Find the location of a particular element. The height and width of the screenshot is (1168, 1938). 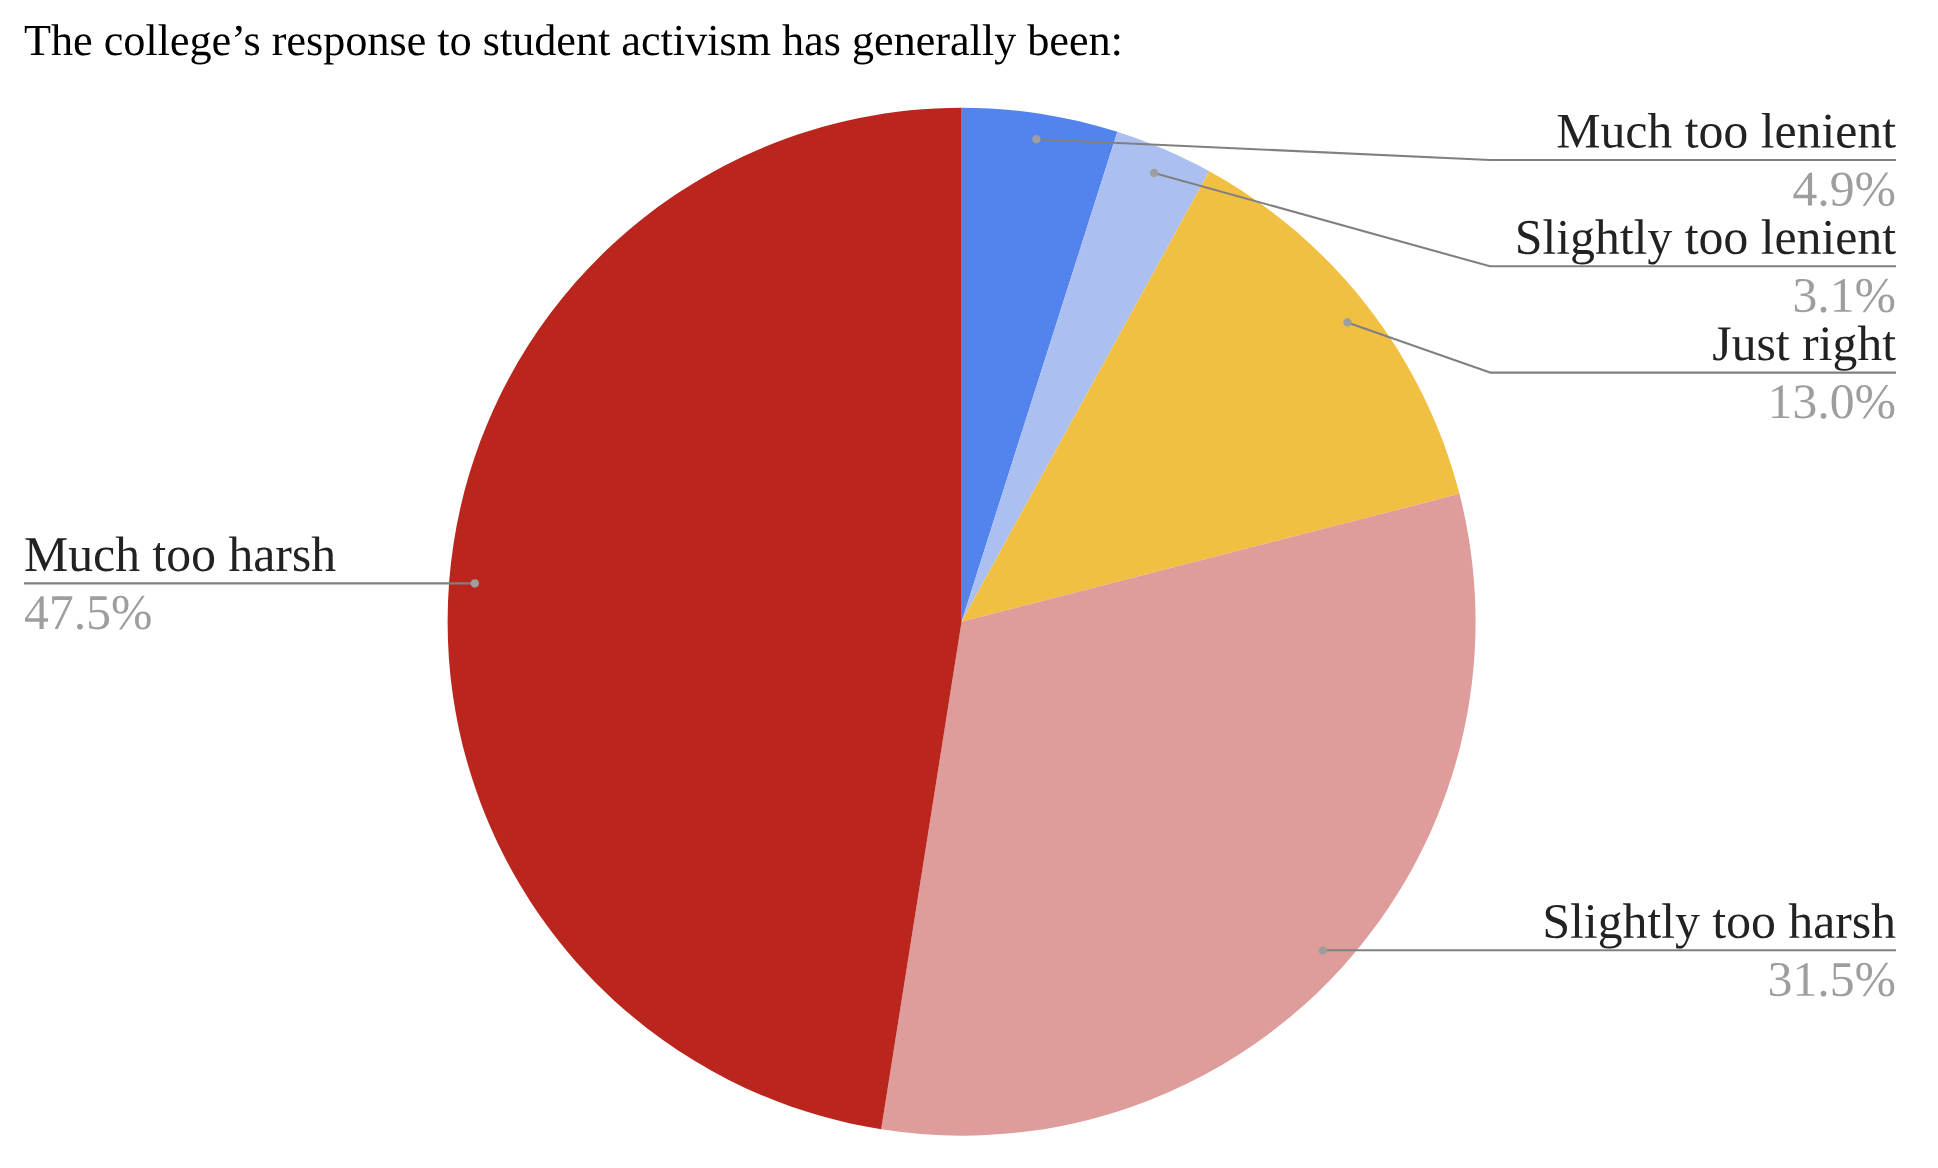

slice-label: Slightly too harsh is located at coordinates (1720, 926).